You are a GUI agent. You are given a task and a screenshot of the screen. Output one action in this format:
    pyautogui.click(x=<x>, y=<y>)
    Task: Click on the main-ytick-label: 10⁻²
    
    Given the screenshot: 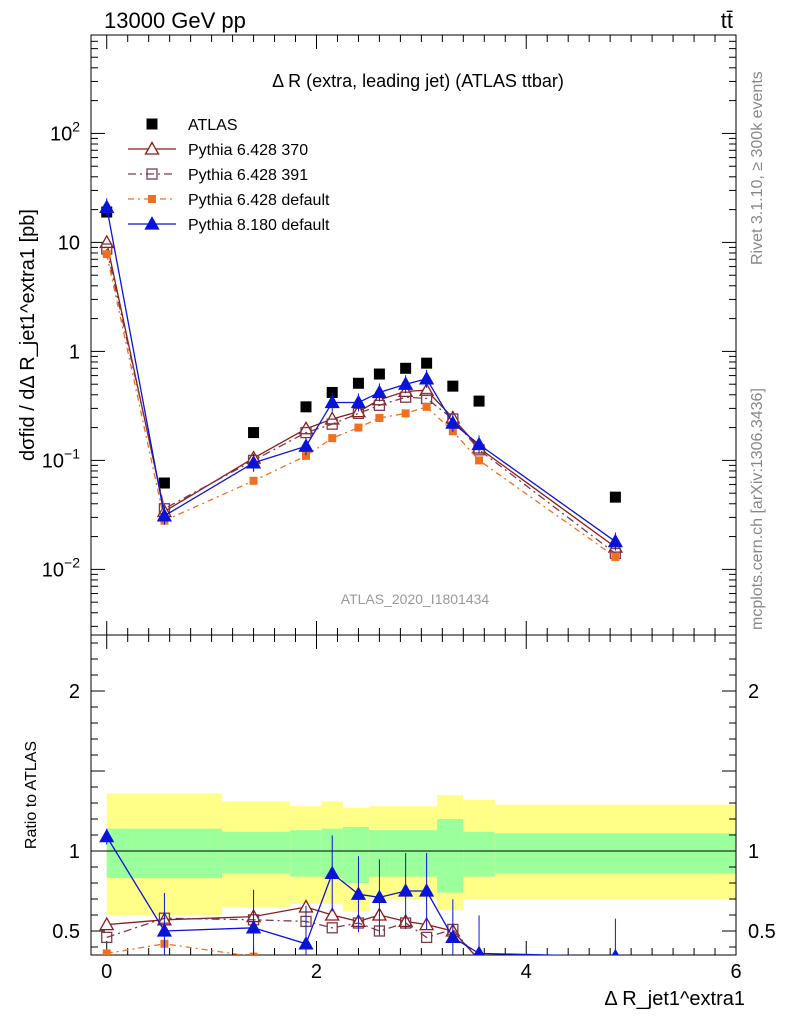 What is the action you would take?
    pyautogui.click(x=61, y=567)
    